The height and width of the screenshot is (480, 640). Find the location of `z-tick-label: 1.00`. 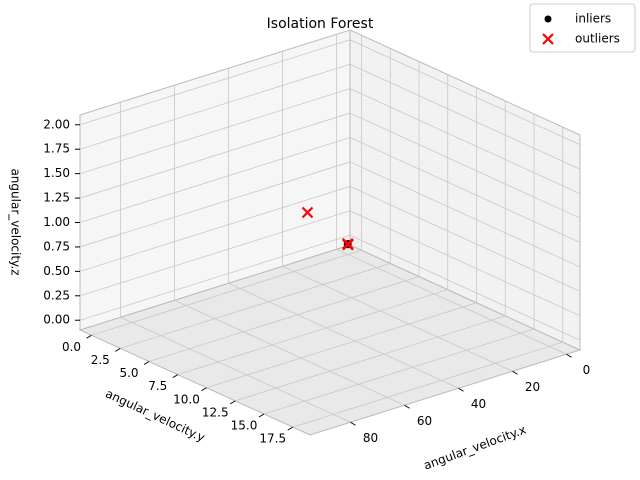

z-tick-label: 1.00 is located at coordinates (56, 222).